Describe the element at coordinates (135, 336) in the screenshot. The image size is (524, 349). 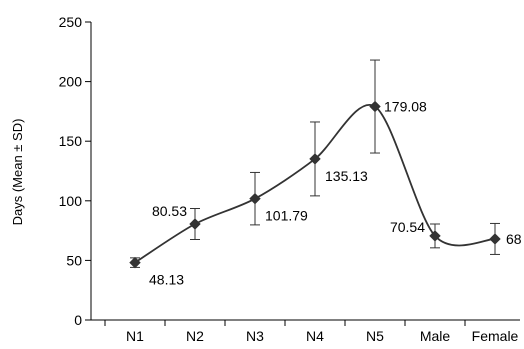
I see `x-tick-label: N1` at that location.